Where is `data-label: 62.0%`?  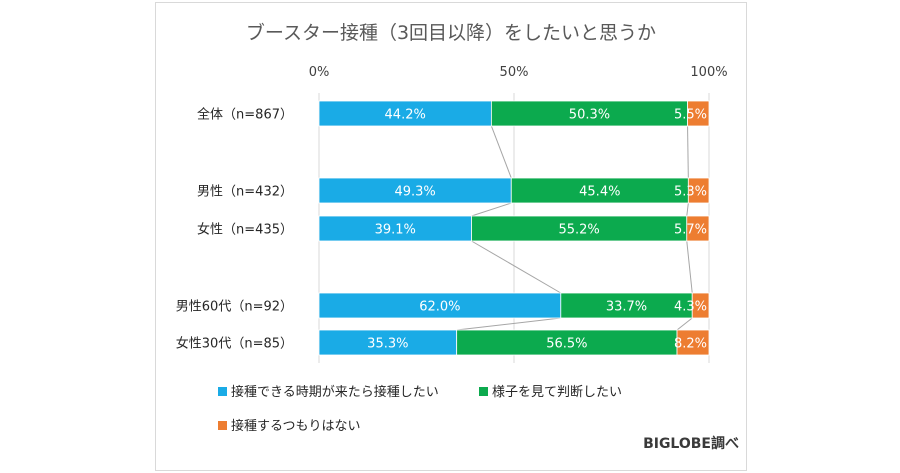 data-label: 62.0% is located at coordinates (439, 307).